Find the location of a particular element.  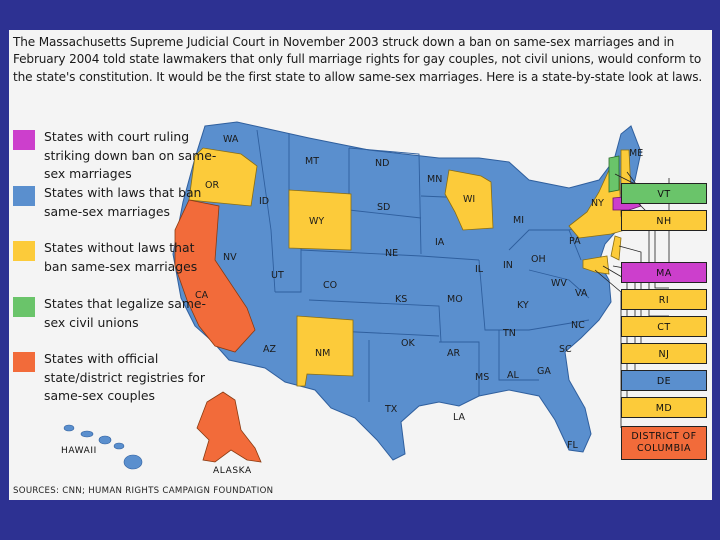

state-shape-wy is located at coordinates (320, 220).